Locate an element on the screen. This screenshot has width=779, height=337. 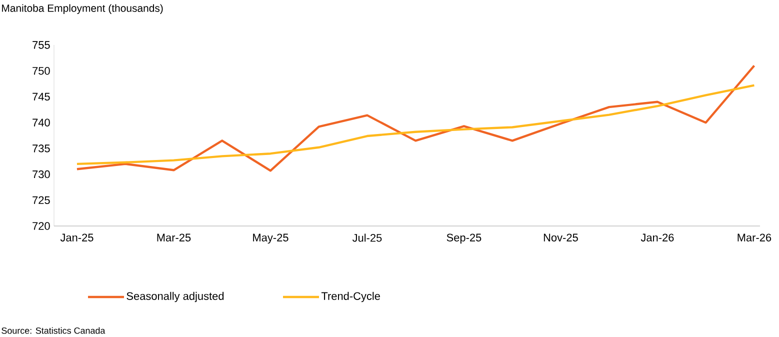
y-tick-label: 755 is located at coordinates (41, 45).